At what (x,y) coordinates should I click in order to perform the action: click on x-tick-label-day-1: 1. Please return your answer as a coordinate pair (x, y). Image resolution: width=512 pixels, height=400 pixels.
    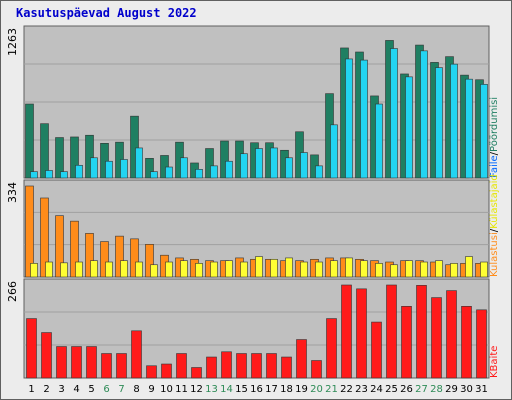
    Looking at the image, I should click on (31, 389).